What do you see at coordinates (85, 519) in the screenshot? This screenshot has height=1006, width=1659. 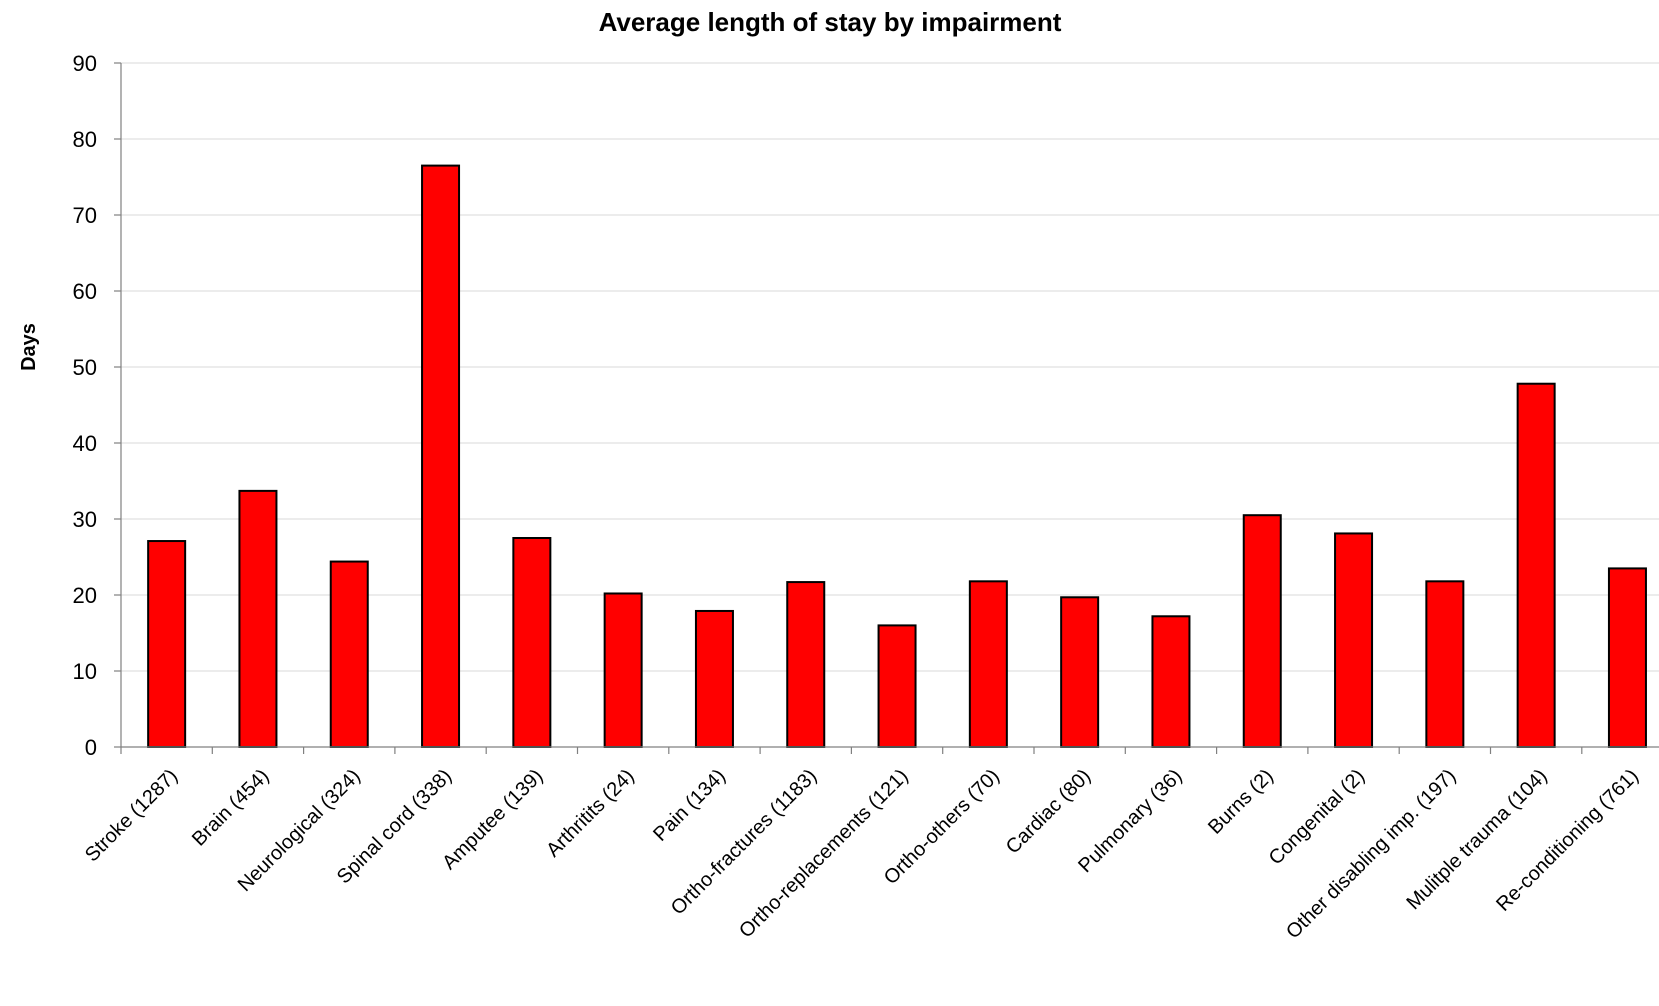 I see `y-tick-label: 30` at bounding box center [85, 519].